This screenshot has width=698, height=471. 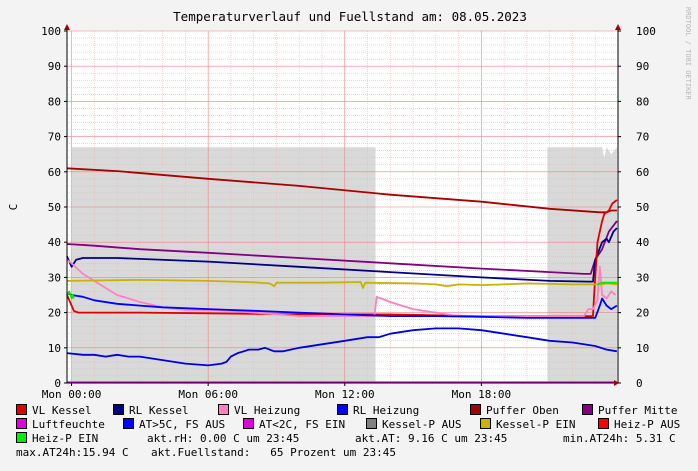 I want to click on y-tick-label: 10, so click(x=54, y=348).